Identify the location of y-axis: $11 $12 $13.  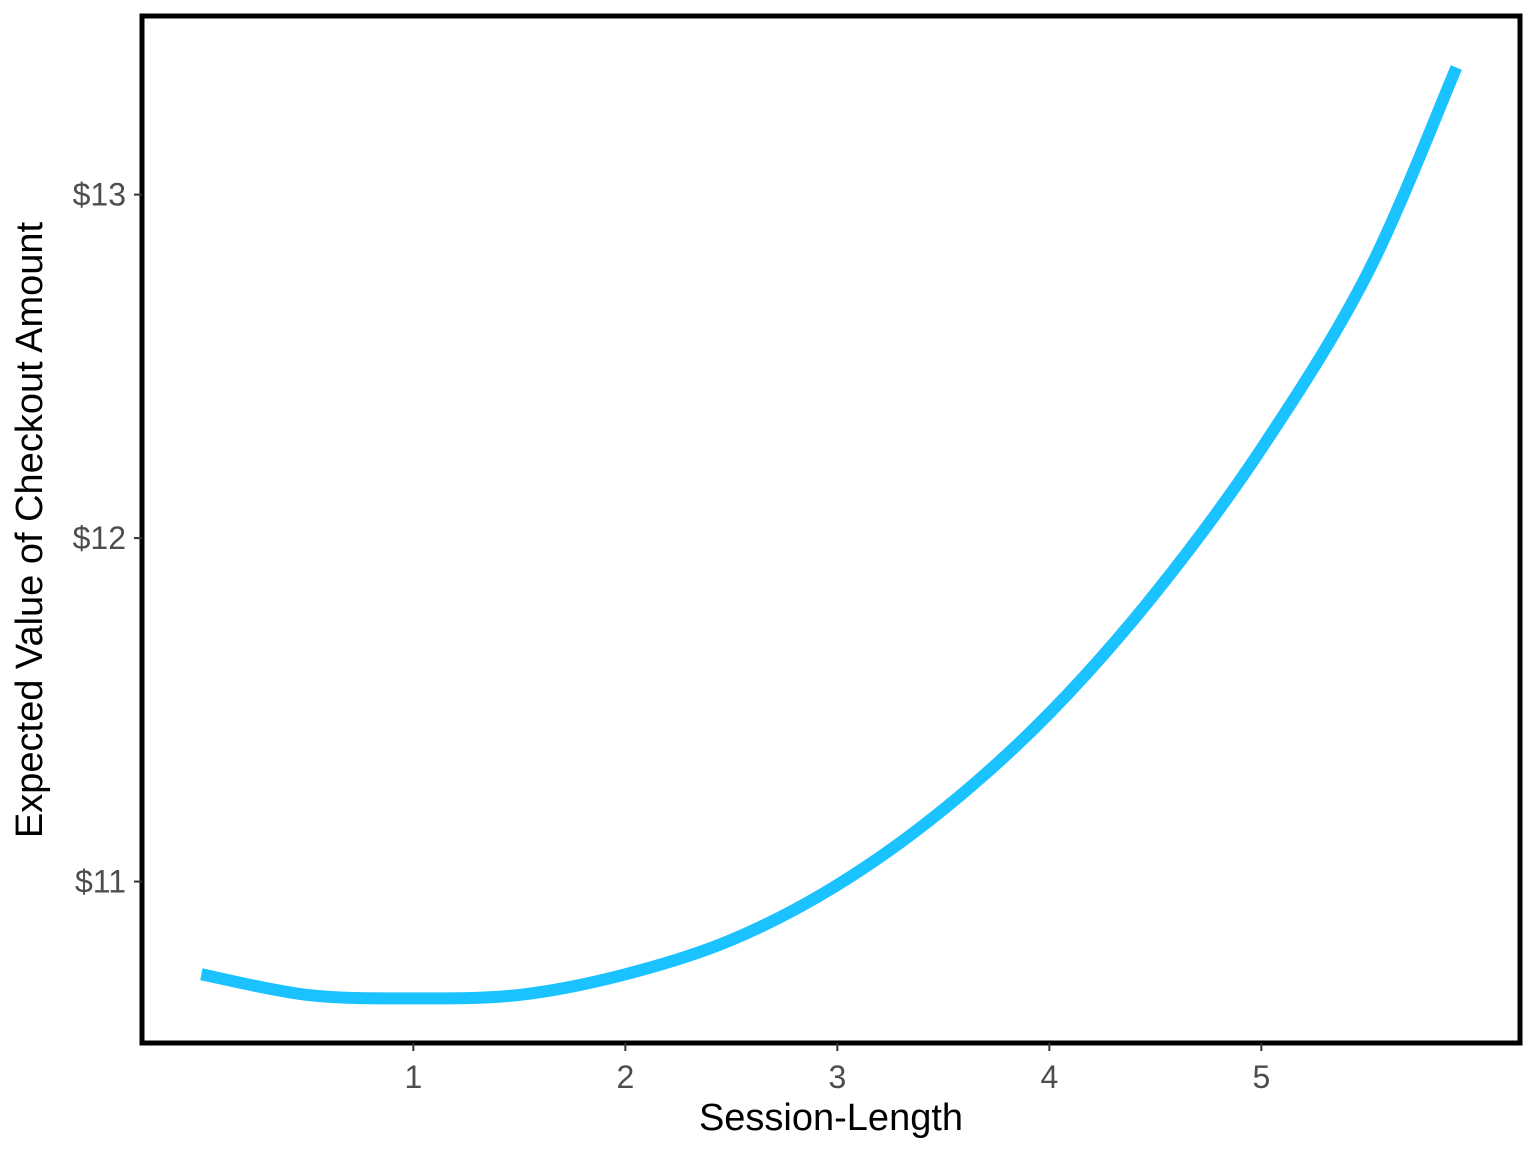
(107, 538).